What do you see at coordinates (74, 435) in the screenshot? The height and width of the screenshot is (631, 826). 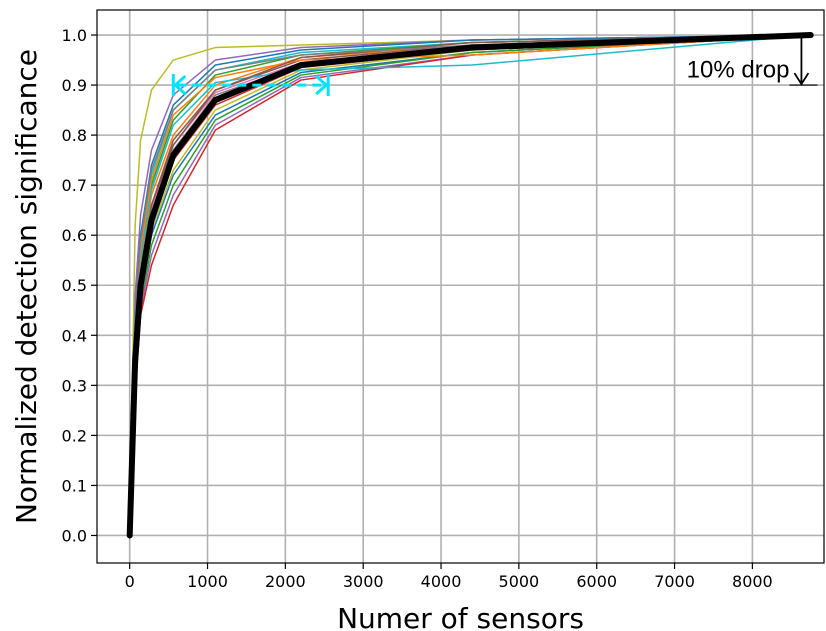 I see `y-tick-label: 0.2` at bounding box center [74, 435].